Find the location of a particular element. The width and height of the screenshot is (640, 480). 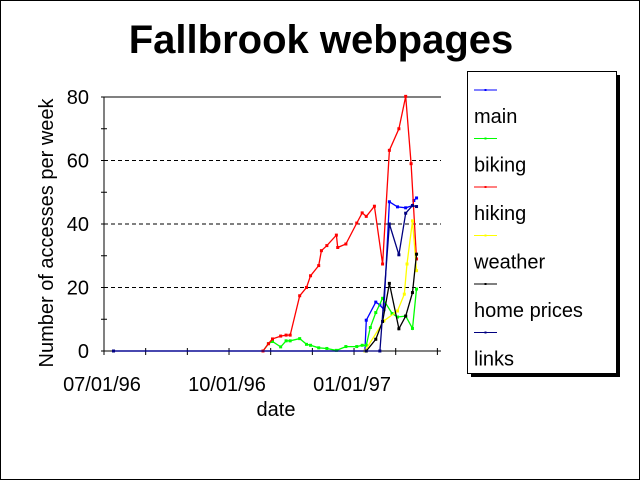

legend-label-links: links is located at coordinates (494, 360).